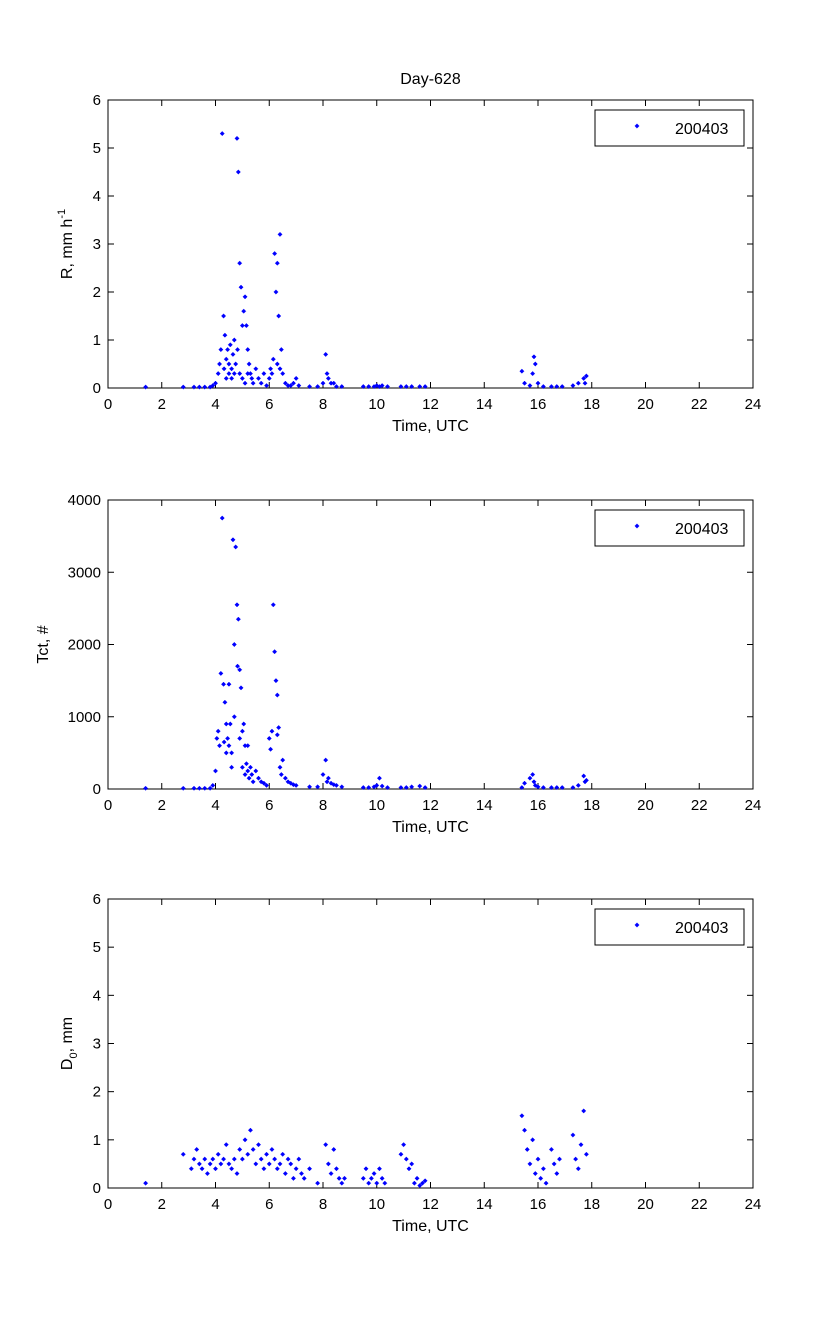  Describe the element at coordinates (67, 1035) in the screenshot. I see `y-axis-label-suffix: , mm` at that location.